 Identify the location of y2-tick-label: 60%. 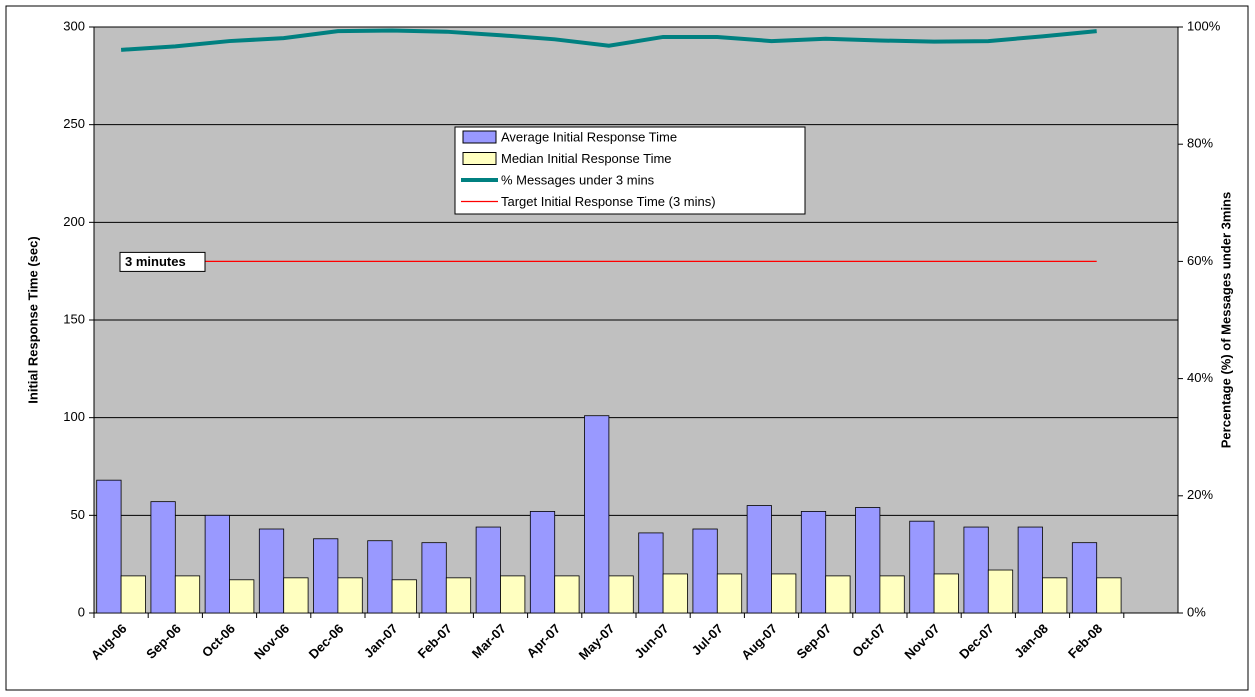
(1200, 260).